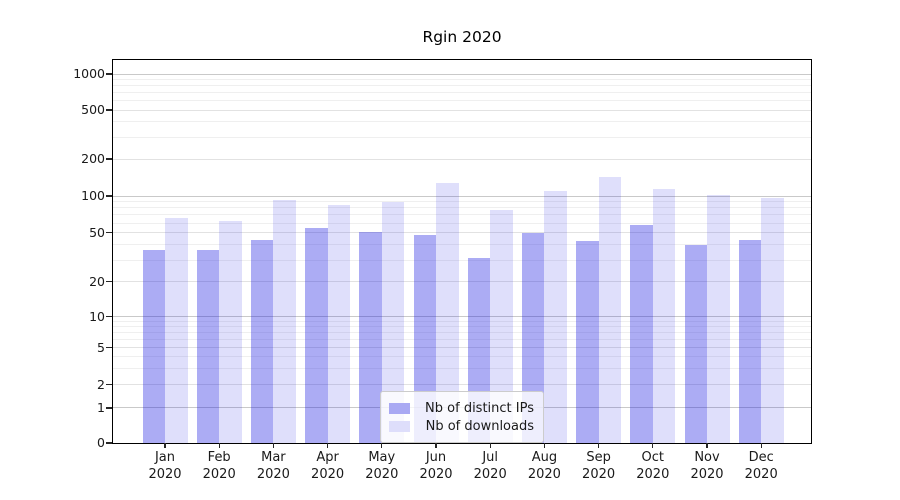 The width and height of the screenshot is (900, 500). I want to click on x-tick-label-month: Jul, so click(490, 457).